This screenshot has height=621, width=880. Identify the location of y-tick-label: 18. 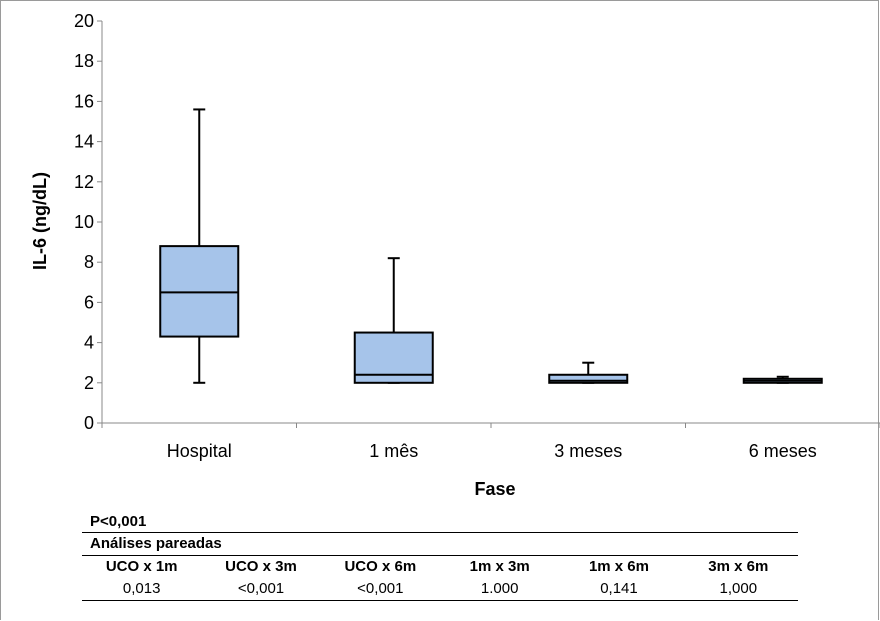
(84, 61).